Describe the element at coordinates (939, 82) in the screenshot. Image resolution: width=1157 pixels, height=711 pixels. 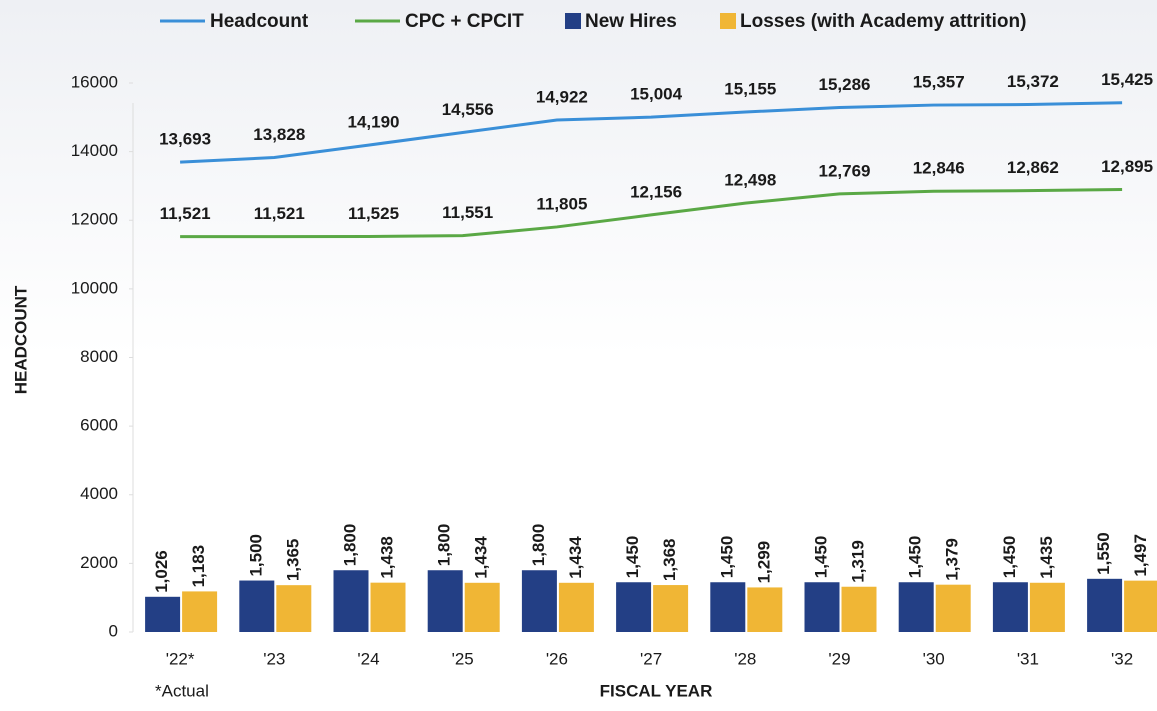
I see `data-label: 15,357` at that location.